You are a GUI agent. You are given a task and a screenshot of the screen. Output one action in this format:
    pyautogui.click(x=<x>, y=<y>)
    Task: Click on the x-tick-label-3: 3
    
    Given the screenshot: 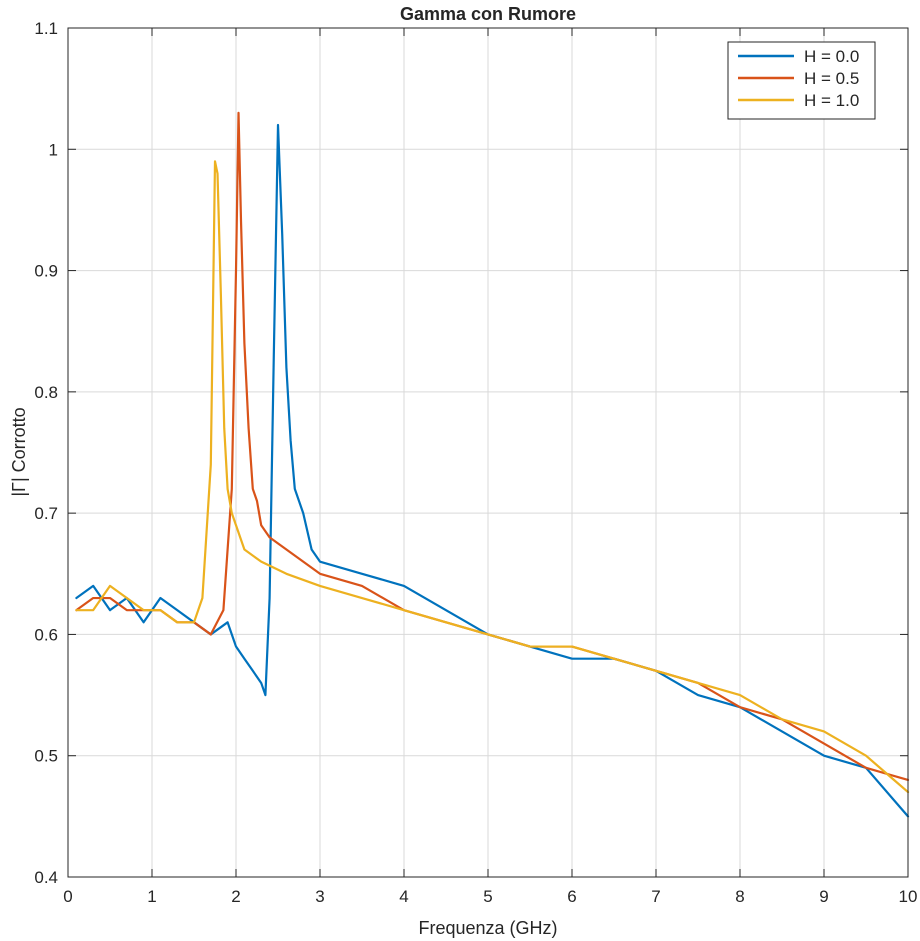 What is the action you would take?
    pyautogui.click(x=319, y=896)
    